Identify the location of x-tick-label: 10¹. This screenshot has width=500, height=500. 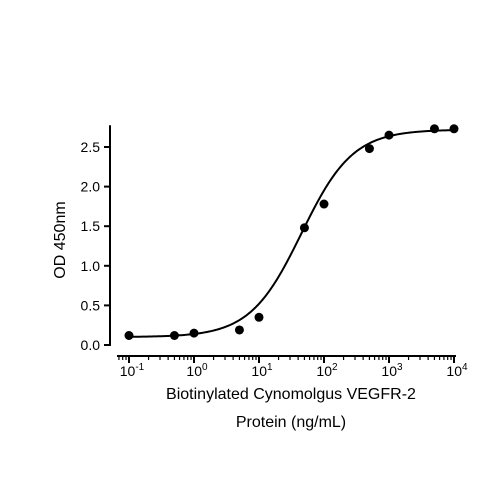
(262, 370).